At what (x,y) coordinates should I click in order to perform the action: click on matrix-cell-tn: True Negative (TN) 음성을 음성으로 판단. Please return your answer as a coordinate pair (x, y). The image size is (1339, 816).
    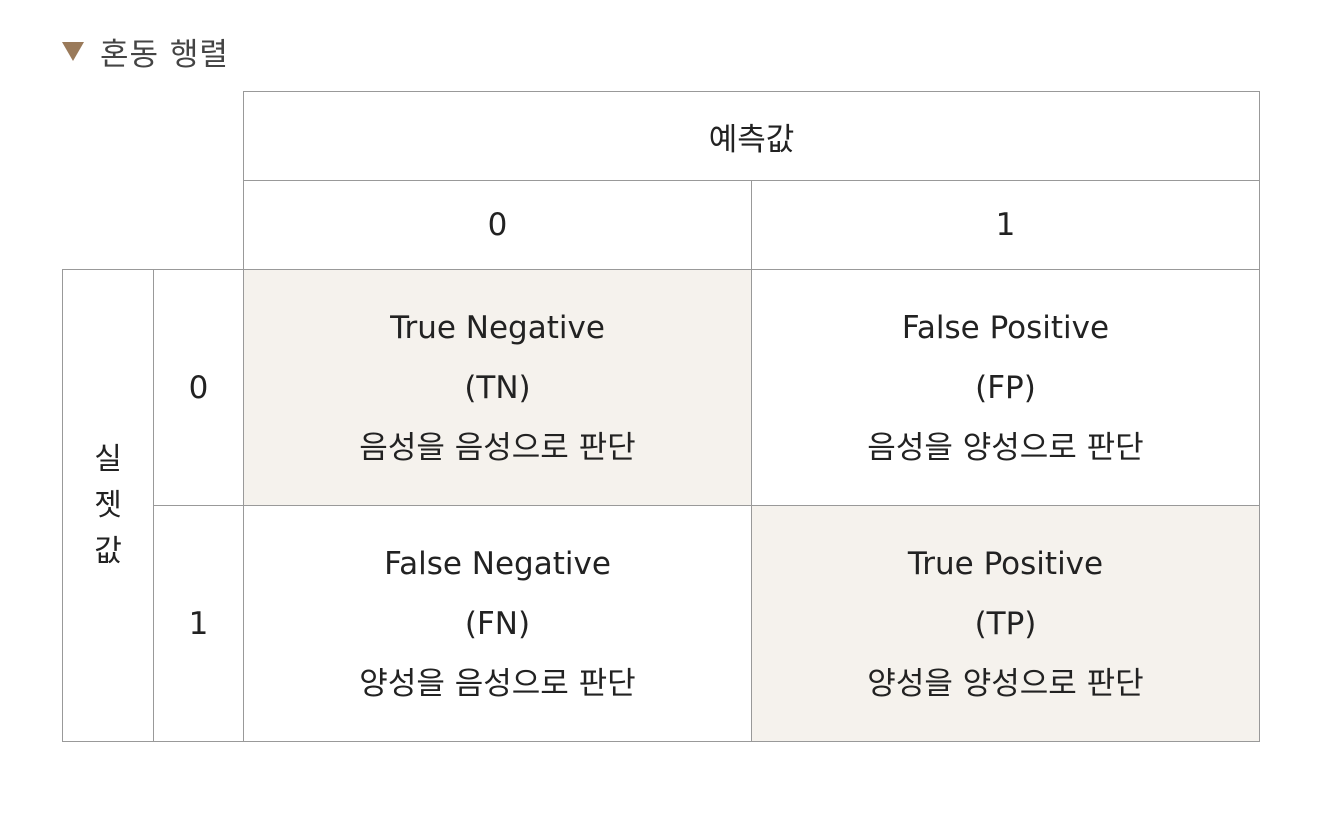
    Looking at the image, I should click on (497, 387).